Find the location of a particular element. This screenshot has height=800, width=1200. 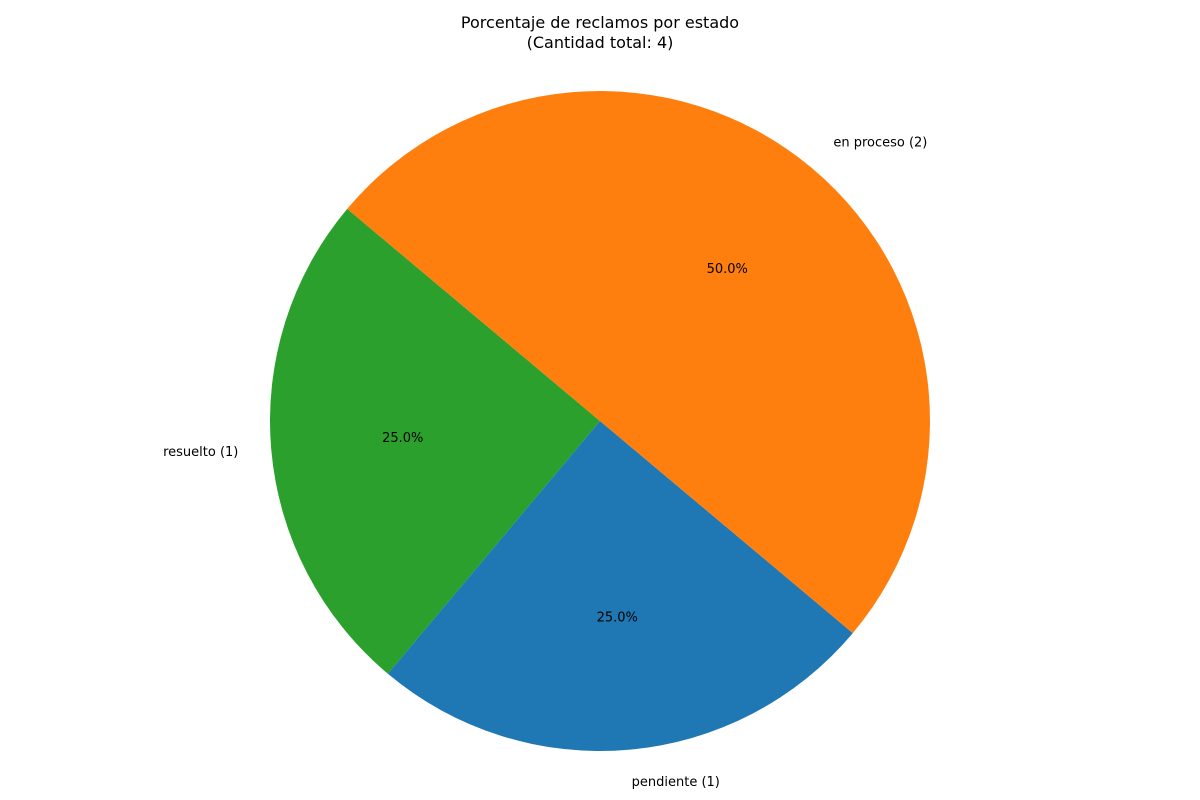

chart-title-line-2: (Cantidad total: 4) is located at coordinates (600, 42).